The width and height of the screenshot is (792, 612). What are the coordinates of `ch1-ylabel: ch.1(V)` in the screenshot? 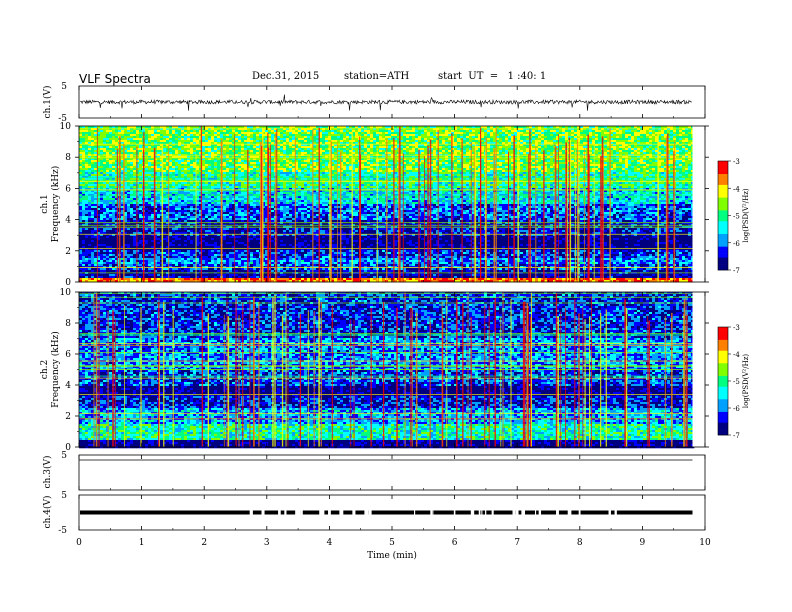 It's located at (47, 102).